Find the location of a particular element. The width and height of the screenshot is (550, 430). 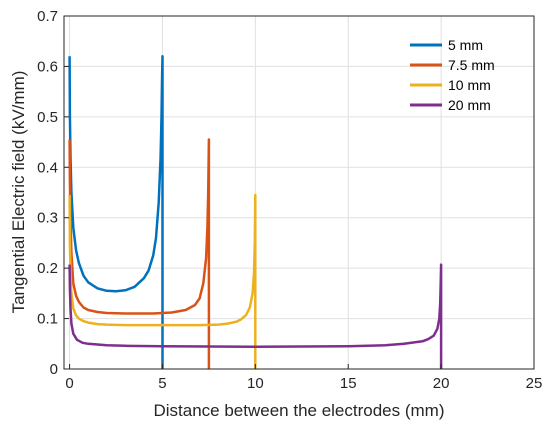

x-tick-label: 0 is located at coordinates (69, 383).